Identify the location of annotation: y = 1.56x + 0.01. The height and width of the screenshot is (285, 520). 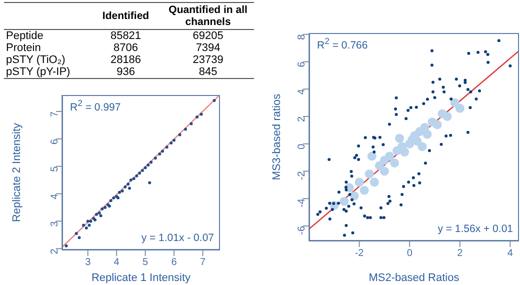
(475, 229).